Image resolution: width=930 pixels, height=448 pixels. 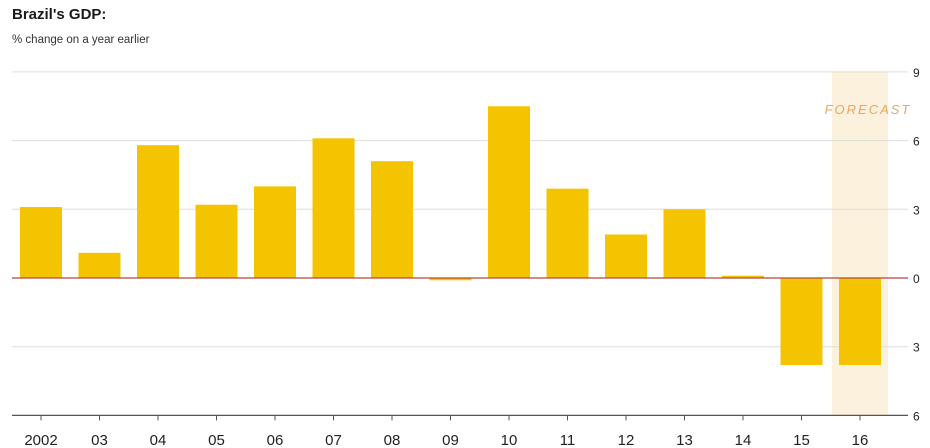 I want to click on x-tick-label: 13, so click(x=684, y=440).